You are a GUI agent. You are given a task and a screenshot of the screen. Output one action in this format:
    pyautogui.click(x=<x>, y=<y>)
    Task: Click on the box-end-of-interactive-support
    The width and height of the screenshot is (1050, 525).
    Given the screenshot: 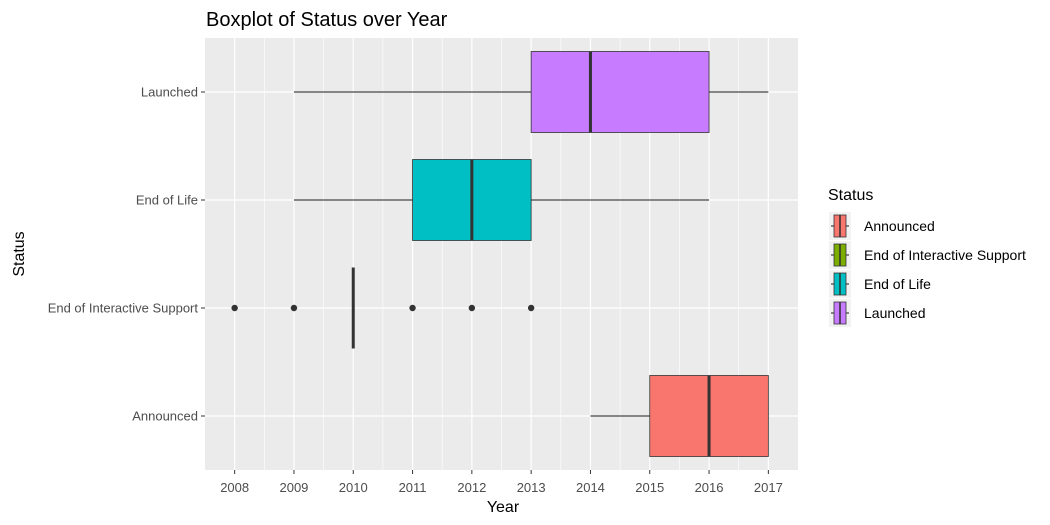 What is the action you would take?
    pyautogui.click(x=383, y=308)
    